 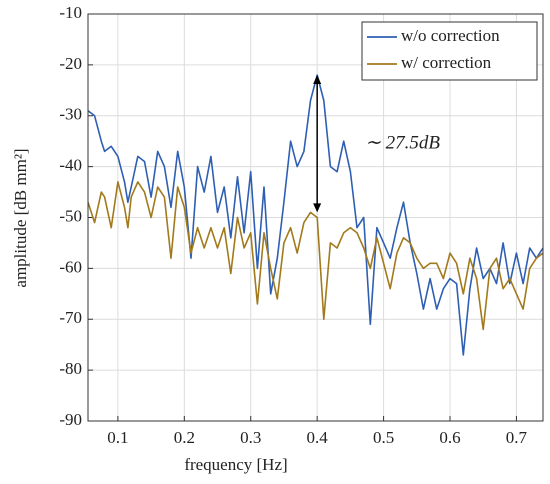 I want to click on y-tick-label: -30, so click(x=70, y=114).